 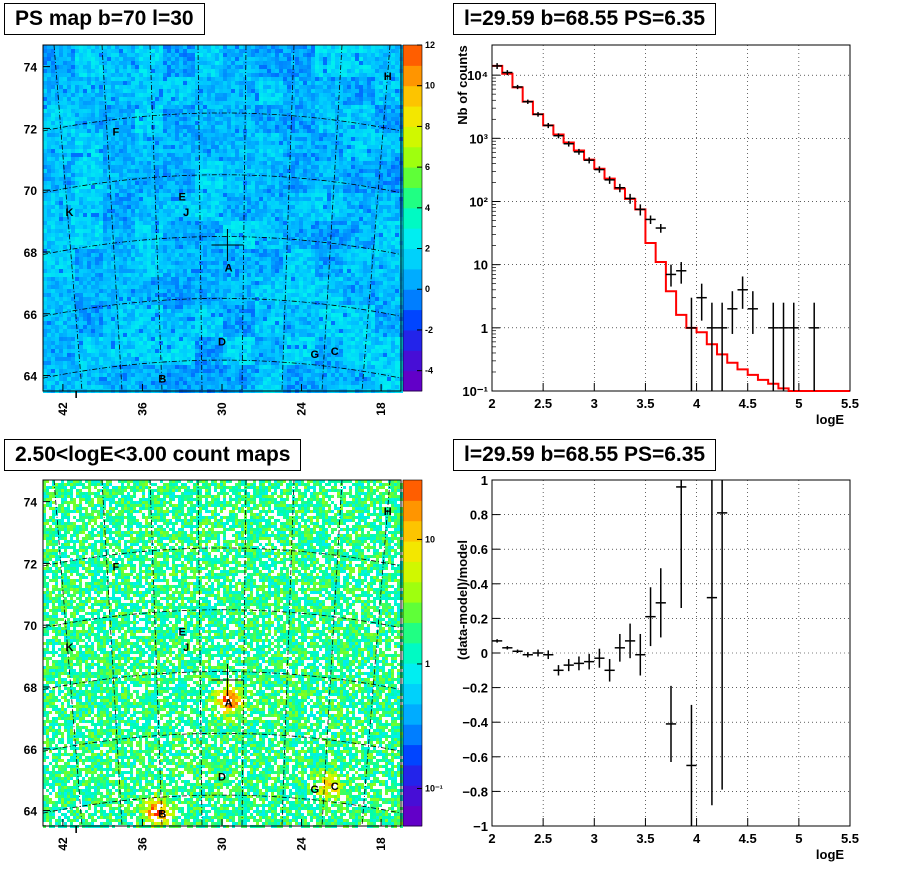 What do you see at coordinates (381, 844) in the screenshot?
I see `x-tick-label: 18` at bounding box center [381, 844].